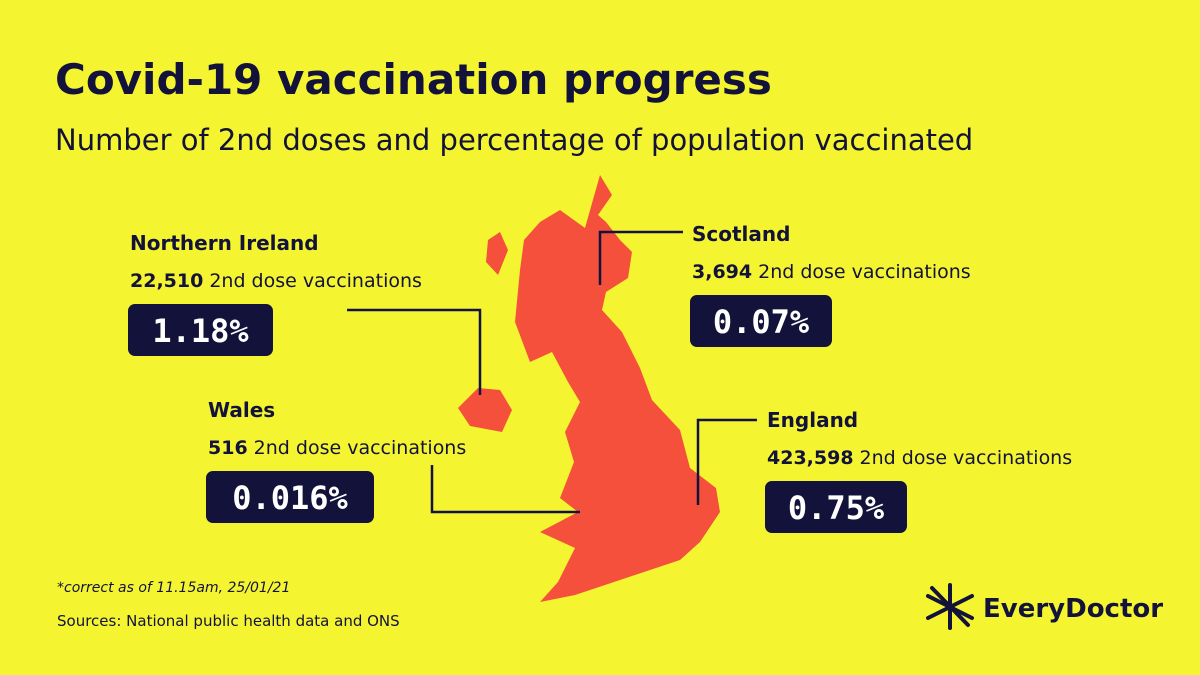 The height and width of the screenshot is (675, 1200). Describe the element at coordinates (173, 588) in the screenshot. I see `note: *correct as of 11.15am, 25/01/21` at that location.